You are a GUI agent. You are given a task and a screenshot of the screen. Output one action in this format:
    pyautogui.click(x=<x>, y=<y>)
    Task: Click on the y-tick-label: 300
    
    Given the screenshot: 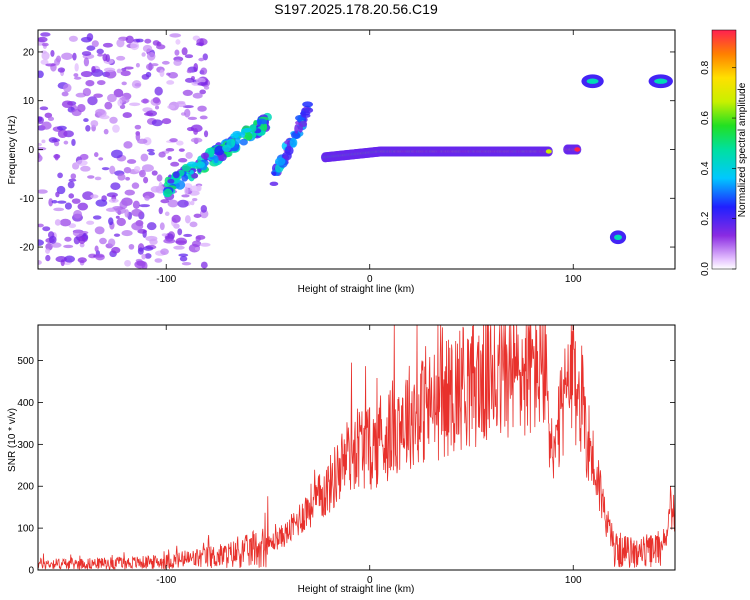 What is the action you would take?
    pyautogui.click(x=25, y=445)
    